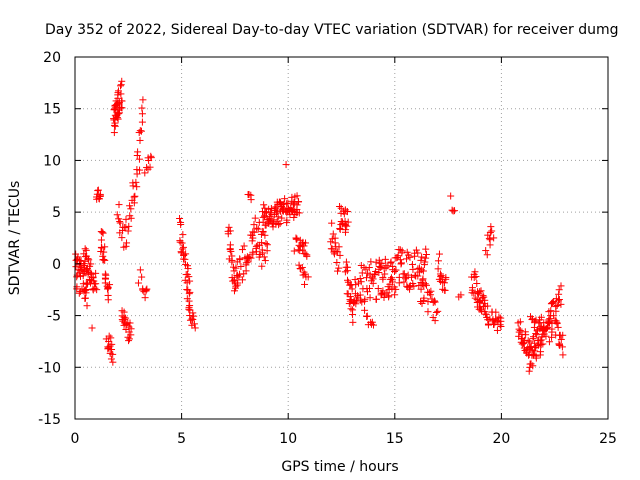 The image size is (640, 480). What do you see at coordinates (52, 58) in the screenshot?
I see `y-tick-label: 20` at bounding box center [52, 58].